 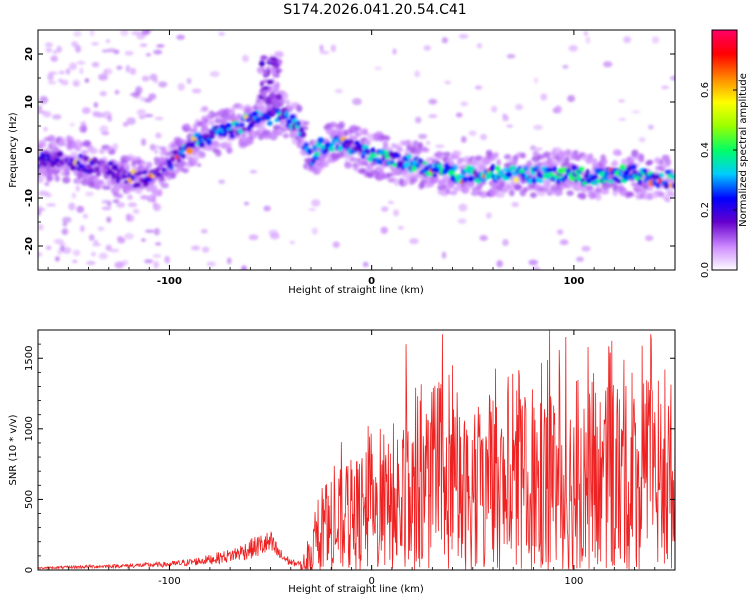 I want to click on top-x-tick-label: -100, so click(x=169, y=281).